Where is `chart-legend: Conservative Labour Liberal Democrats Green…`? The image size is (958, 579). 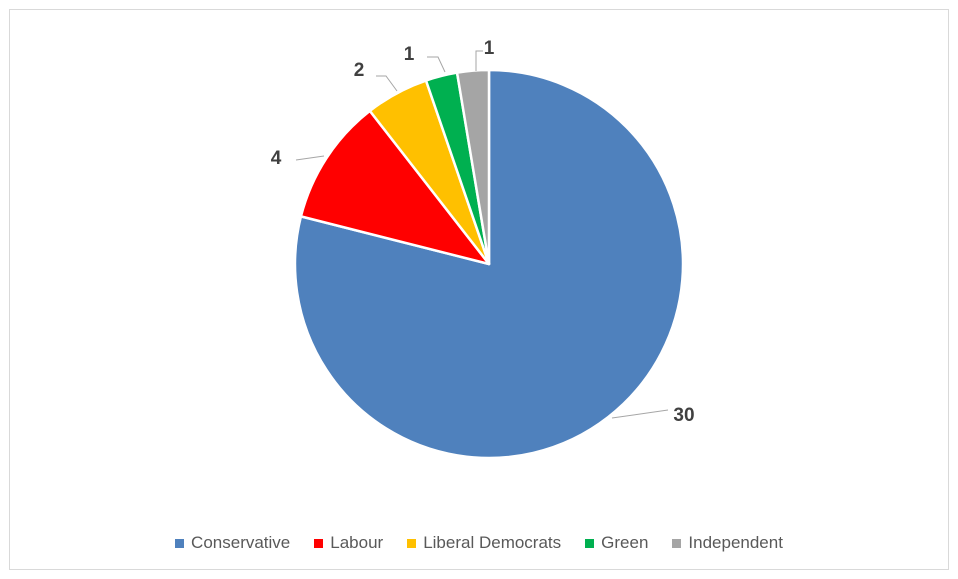 chart-legend: Conservative Labour Liberal Democrats Green… is located at coordinates (479, 543).